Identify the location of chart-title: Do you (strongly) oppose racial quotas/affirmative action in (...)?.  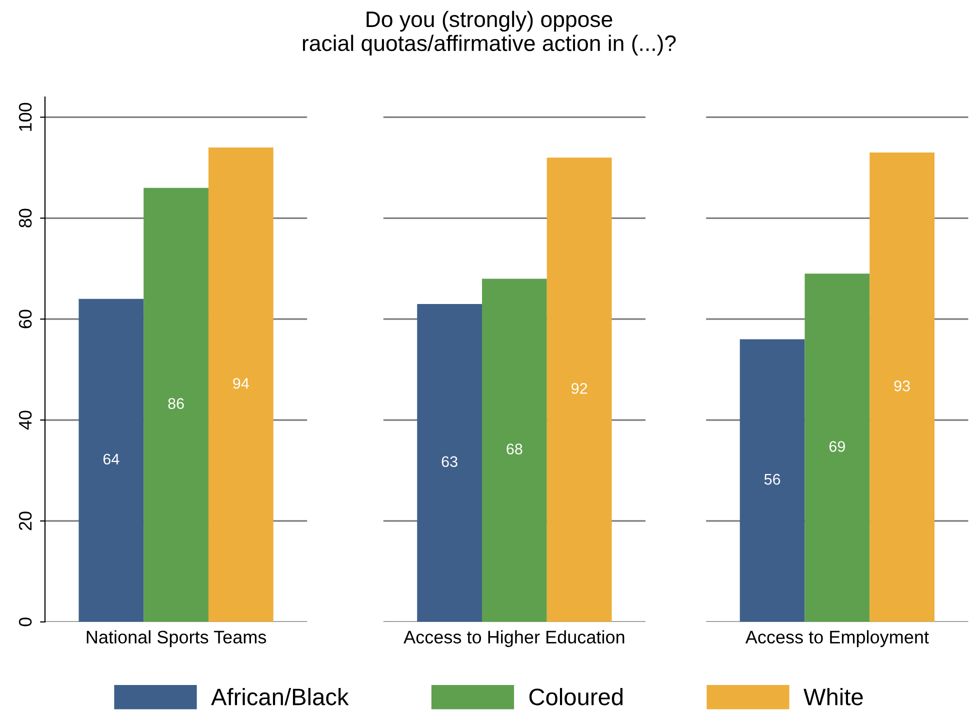
(489, 33).